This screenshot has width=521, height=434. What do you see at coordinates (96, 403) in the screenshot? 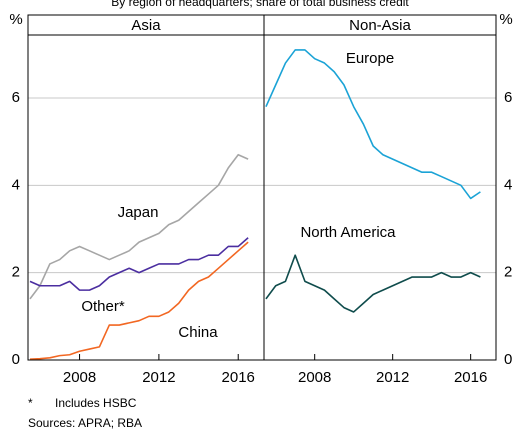
I see `footnote: Includes HSBC` at bounding box center [96, 403].